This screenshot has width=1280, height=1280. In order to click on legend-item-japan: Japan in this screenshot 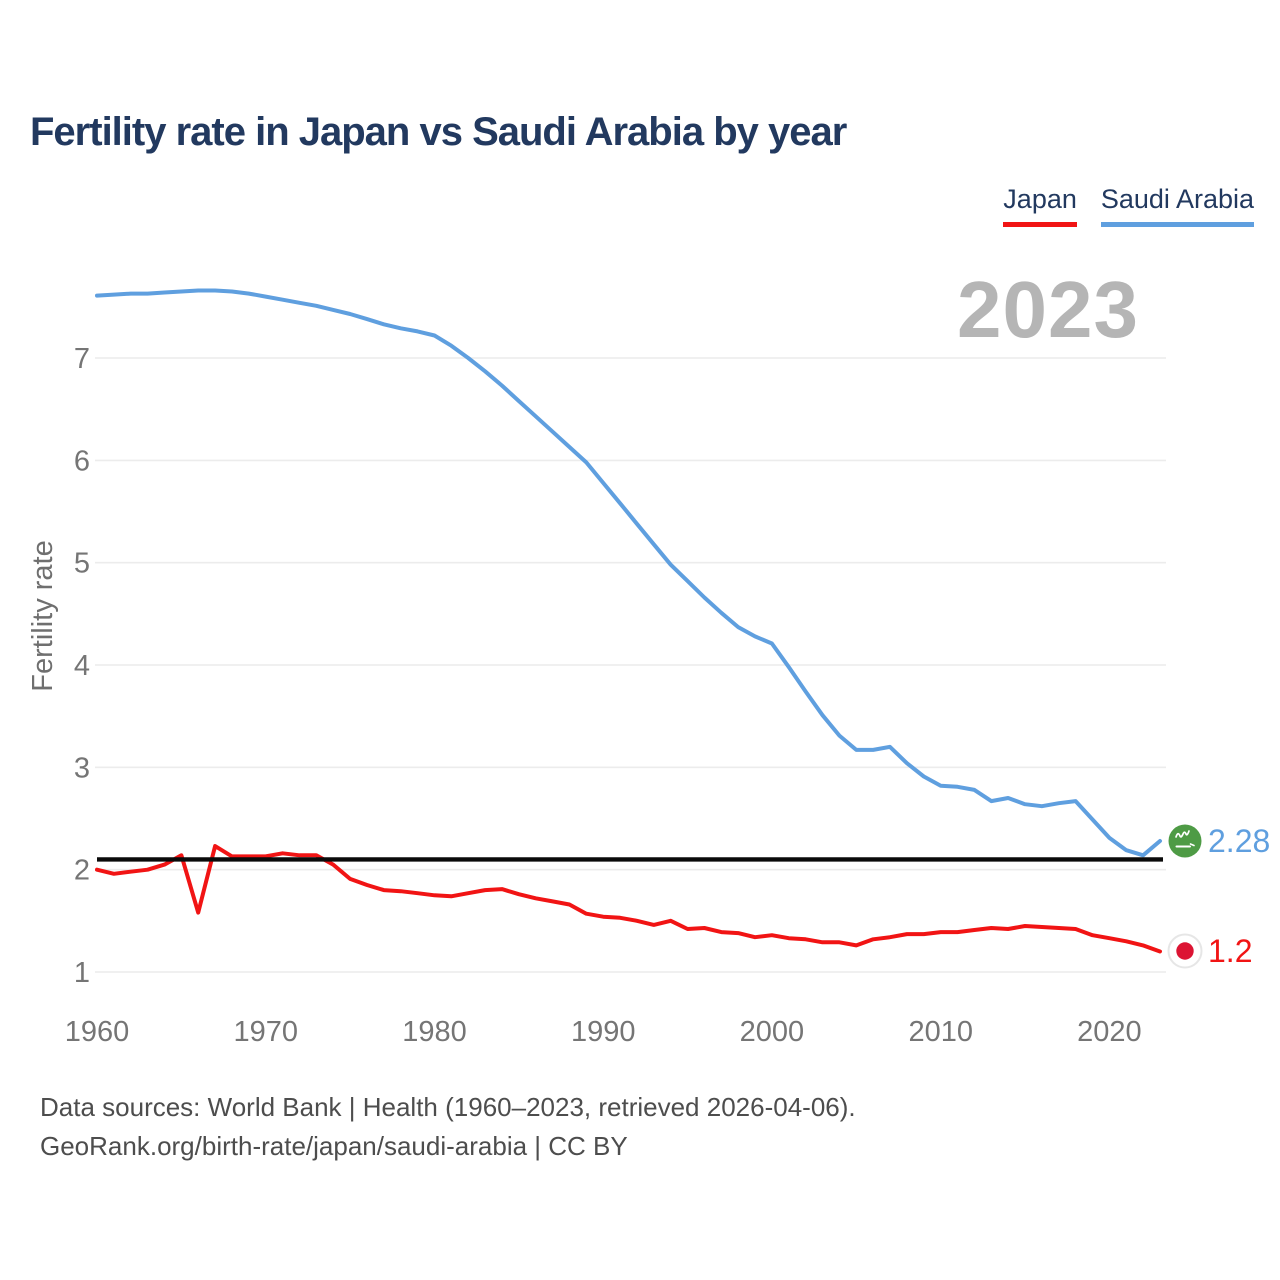, I will do `click(1040, 205)`.